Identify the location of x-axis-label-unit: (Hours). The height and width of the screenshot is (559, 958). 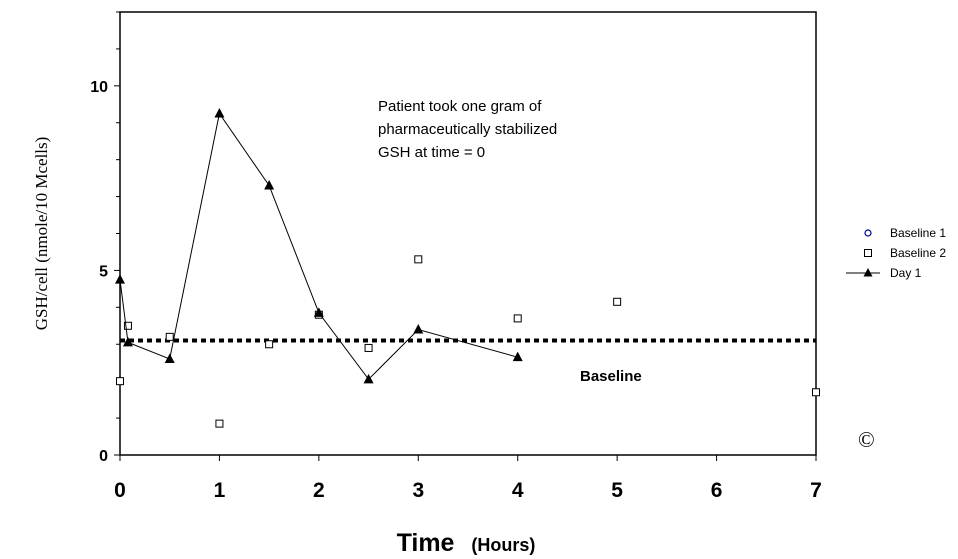
(503, 545).